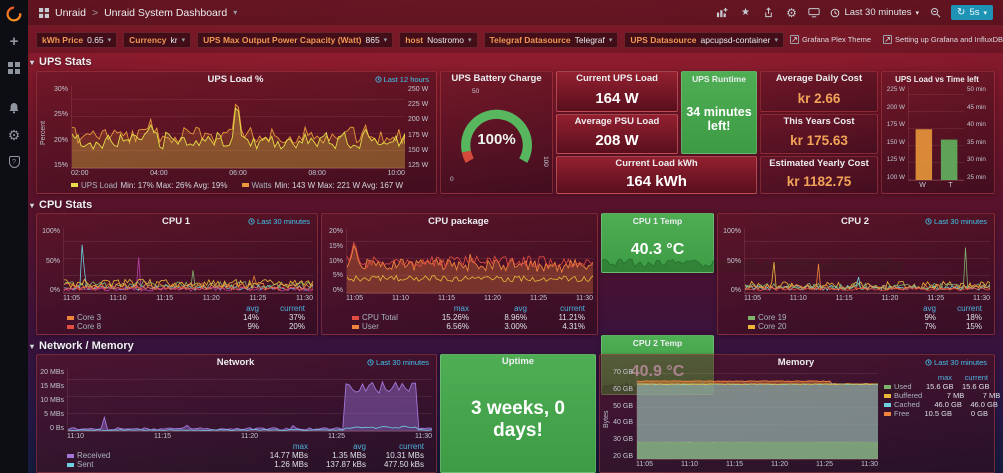 This screenshot has height=473, width=1003. Describe the element at coordinates (657, 249) in the screenshot. I see `stat-value: 40.3 °C` at that location.